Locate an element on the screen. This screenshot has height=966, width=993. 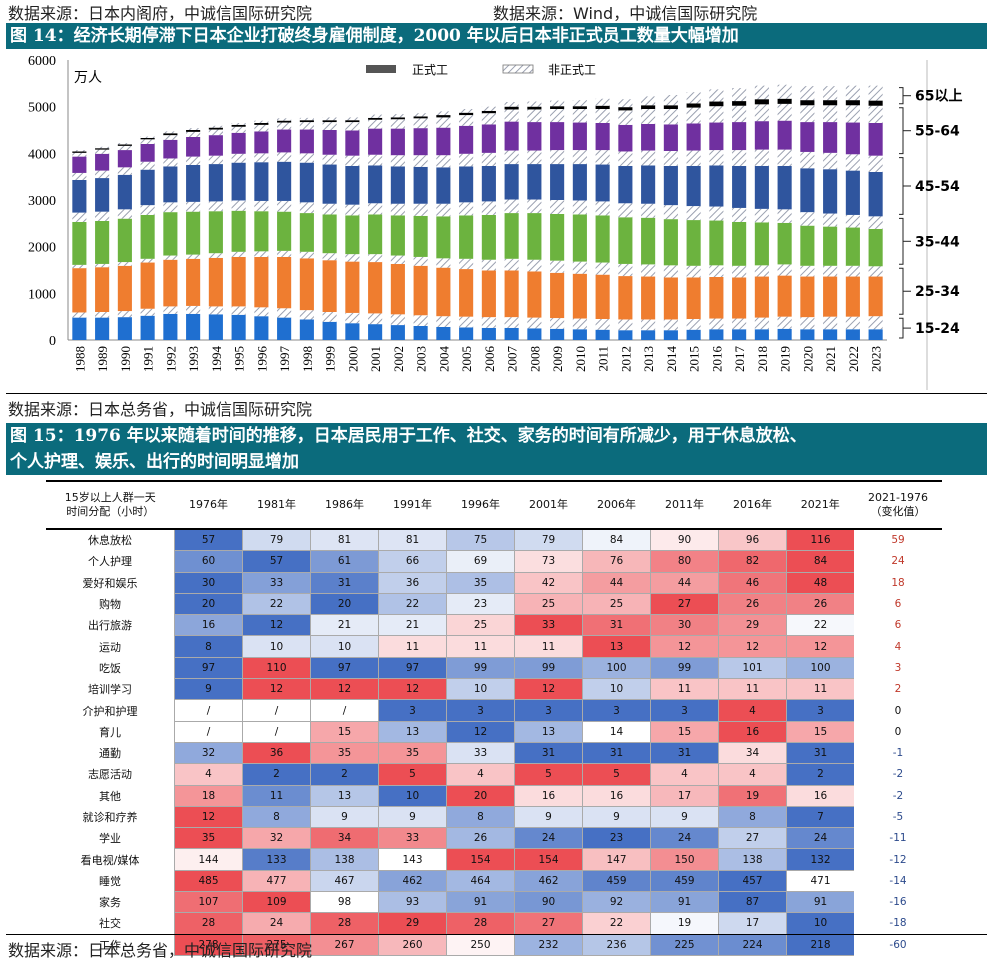
x-tick-label: 2011 is located at coordinates (603, 359).